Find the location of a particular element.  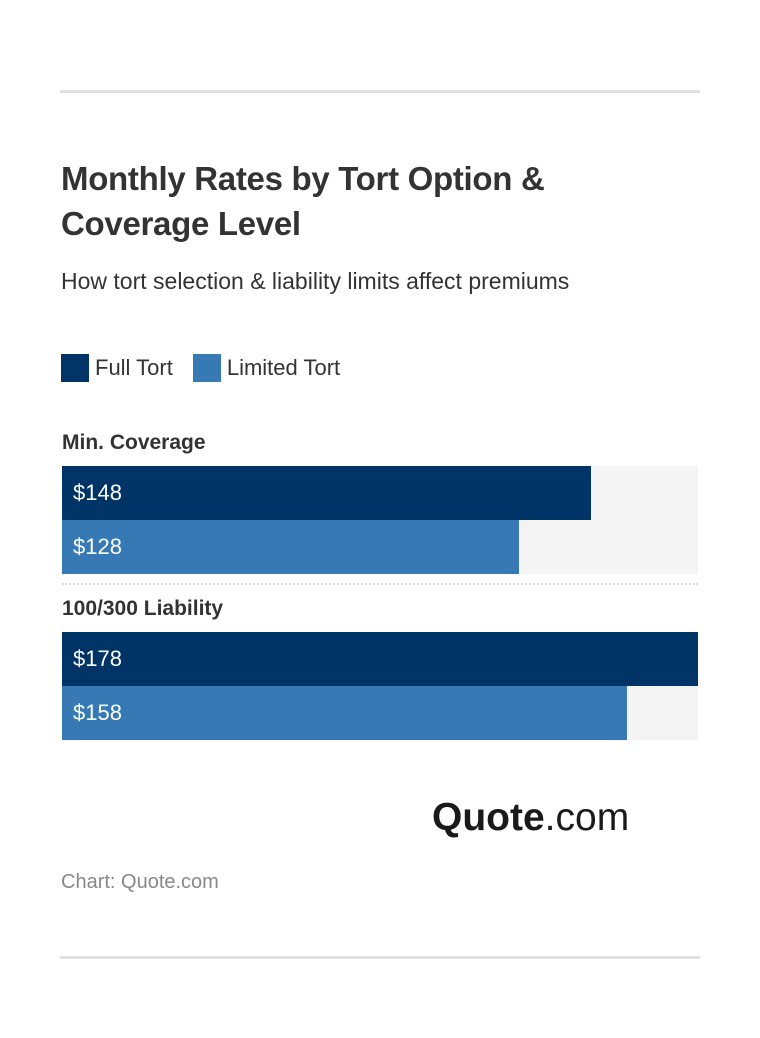

bar-full-tort-100-300: $178 is located at coordinates (380, 659).